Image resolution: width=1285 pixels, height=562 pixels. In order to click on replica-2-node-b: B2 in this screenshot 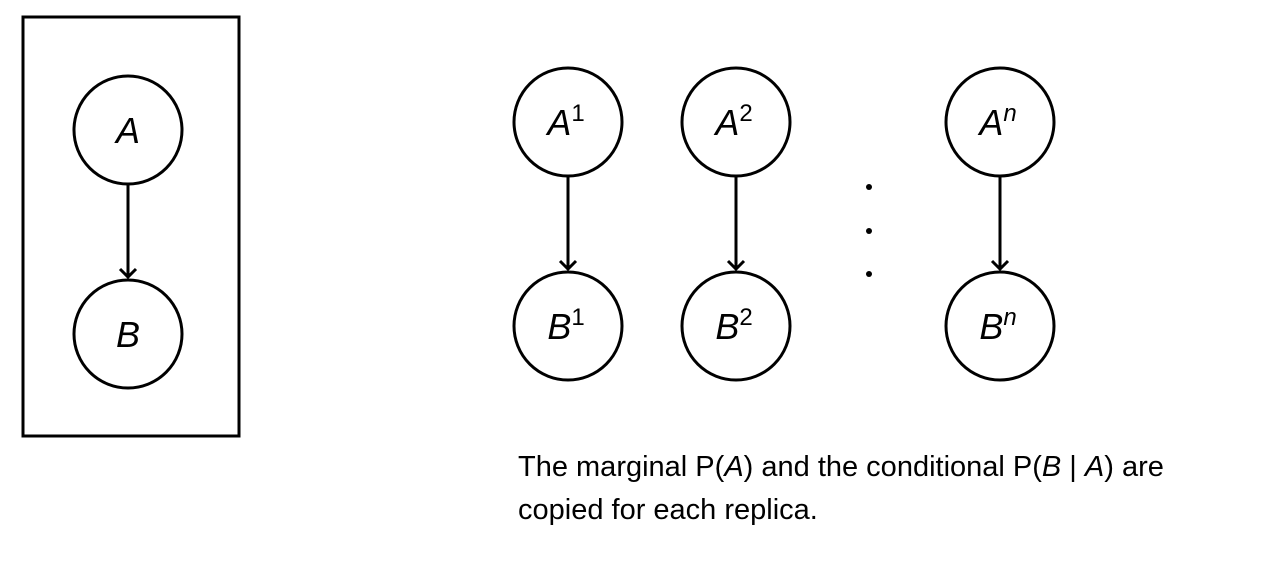, I will do `click(736, 326)`.